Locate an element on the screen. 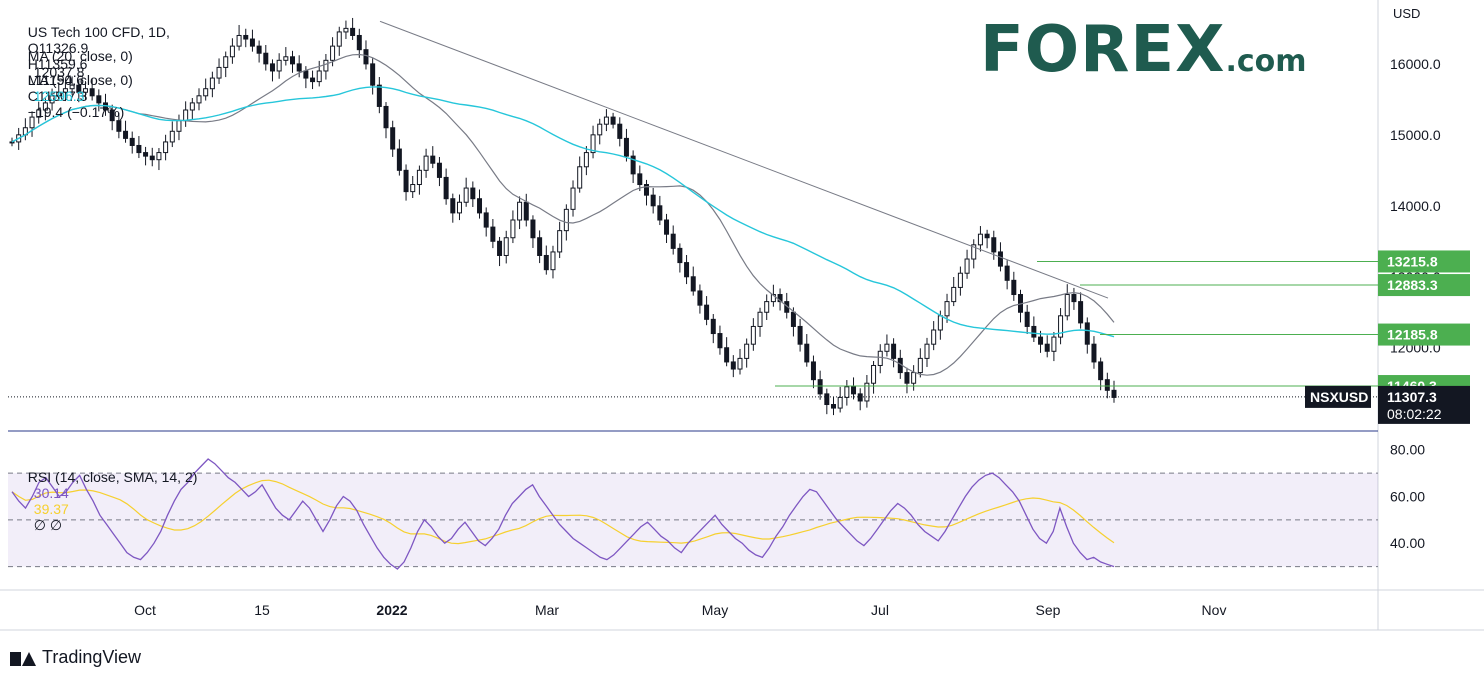 This screenshot has height=683, width=1484. rsi-tick-label: 60.00 is located at coordinates (1407, 496).